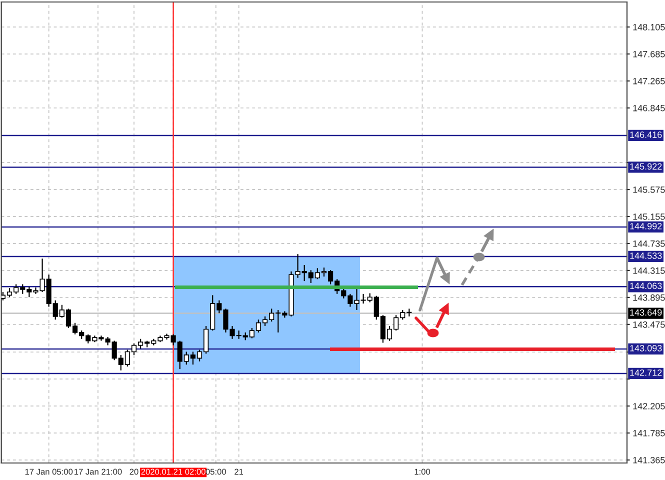  Describe the element at coordinates (646, 372) in the screenshot. I see `ref-line-label: 142.712` at that location.